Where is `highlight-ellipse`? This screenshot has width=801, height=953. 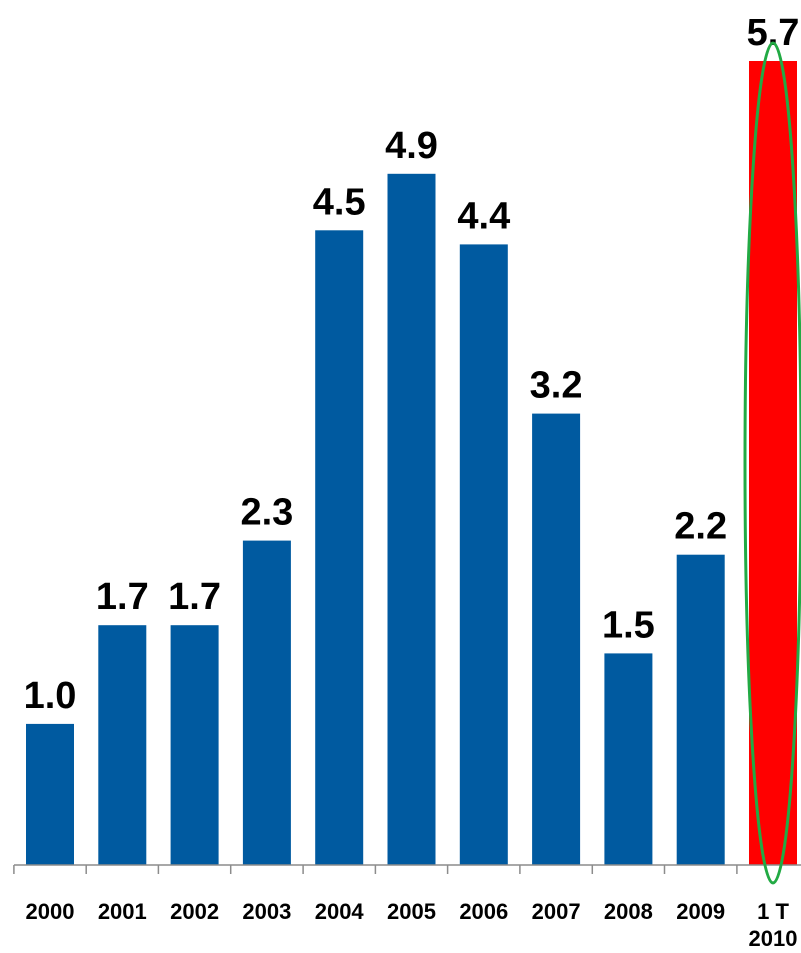
highlight-ellipse is located at coordinates (772, 463).